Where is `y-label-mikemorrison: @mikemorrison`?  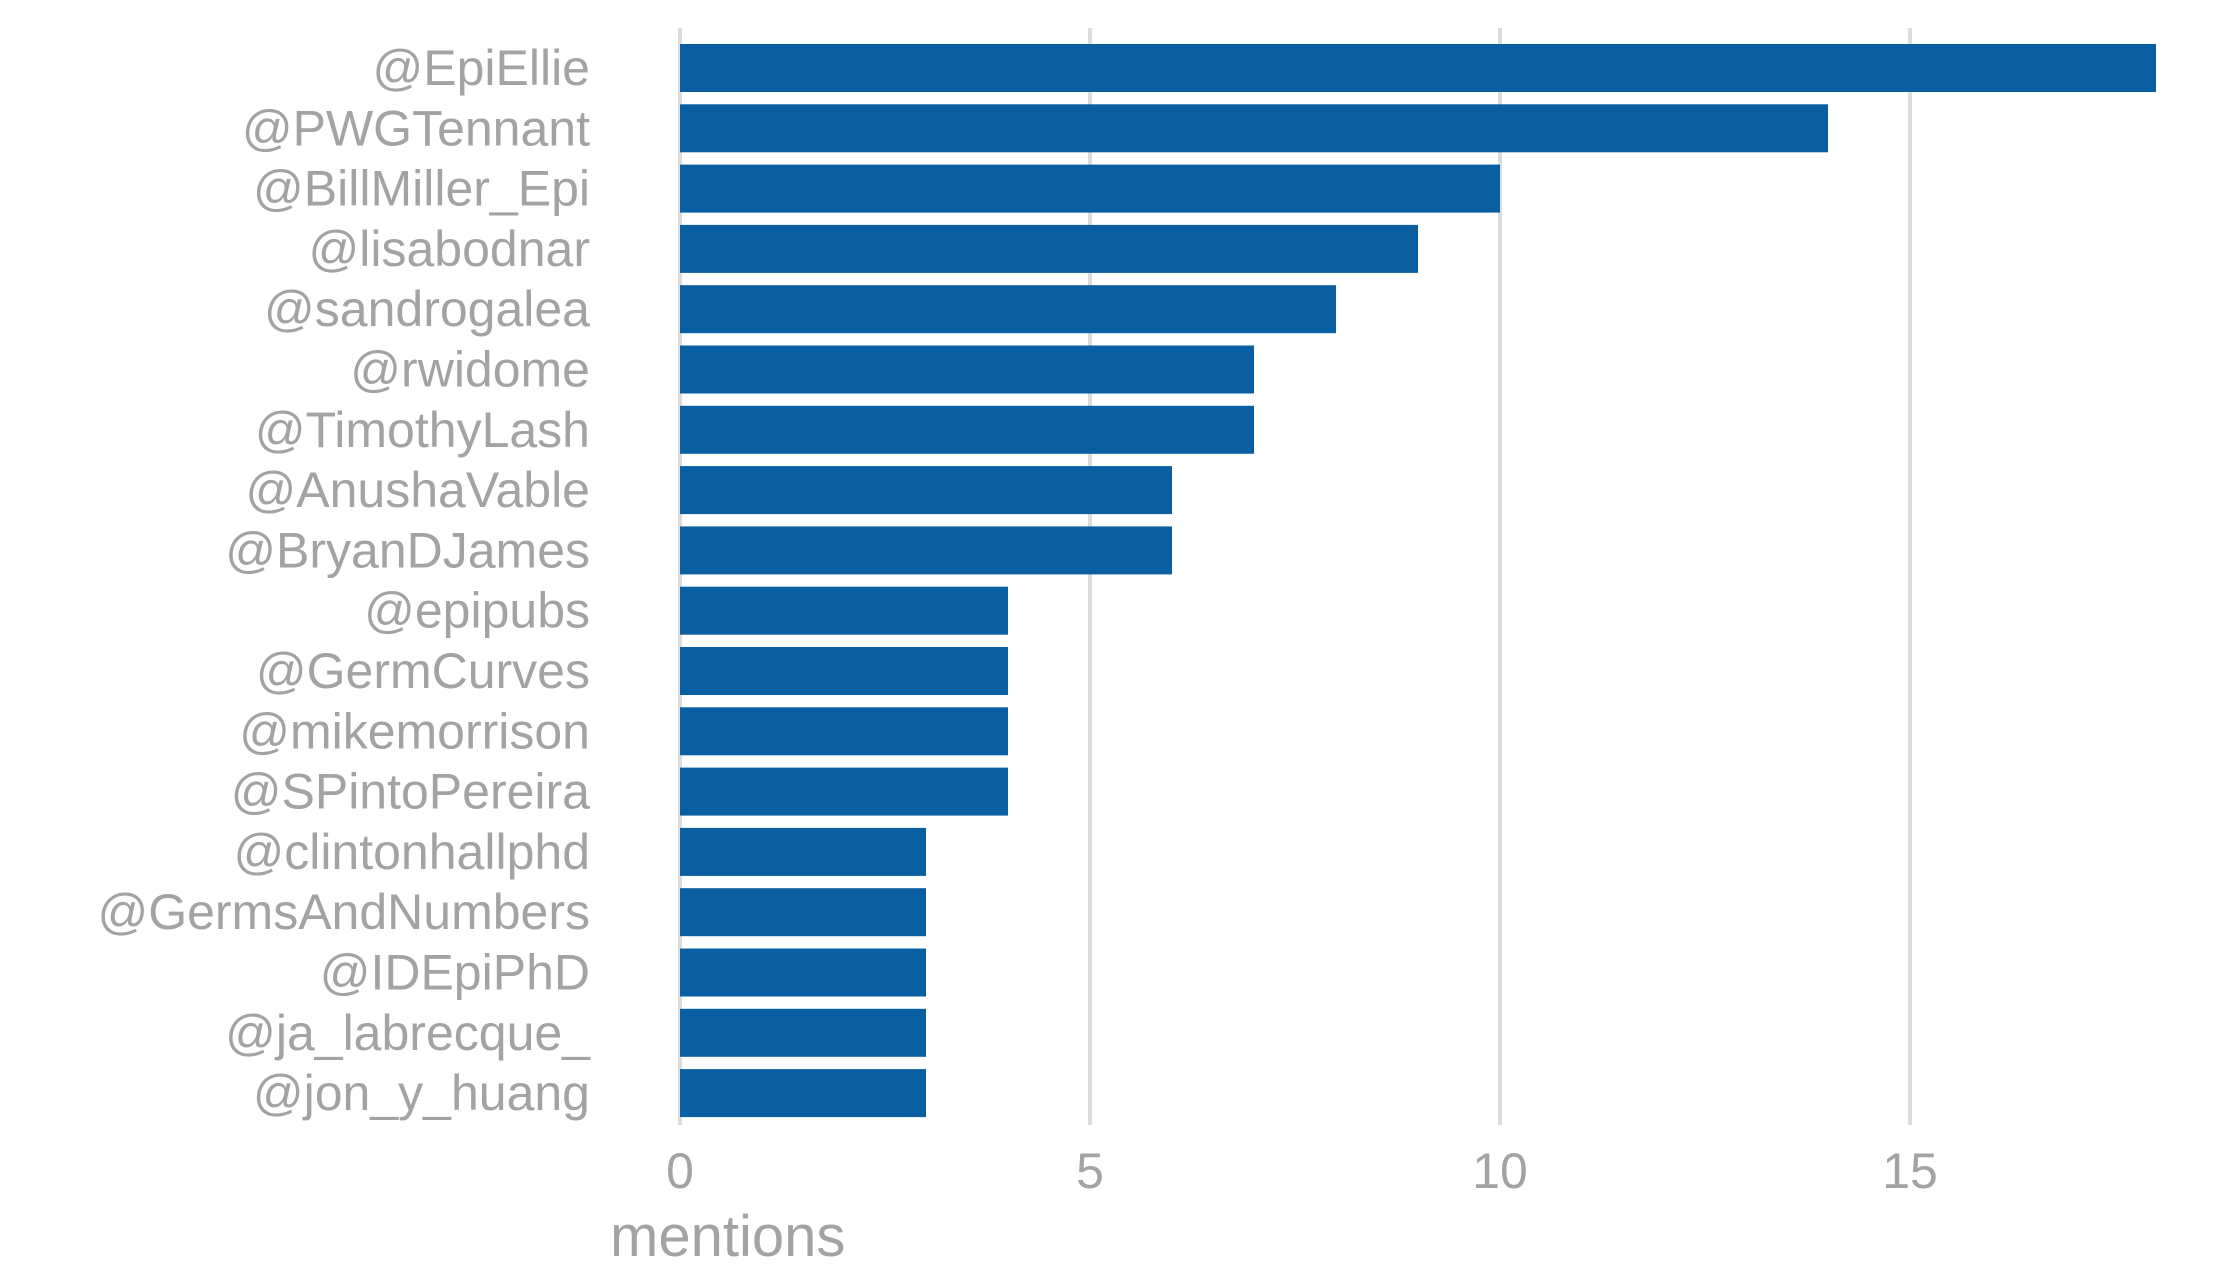 y-label-mikemorrison: @mikemorrison is located at coordinates (414, 731).